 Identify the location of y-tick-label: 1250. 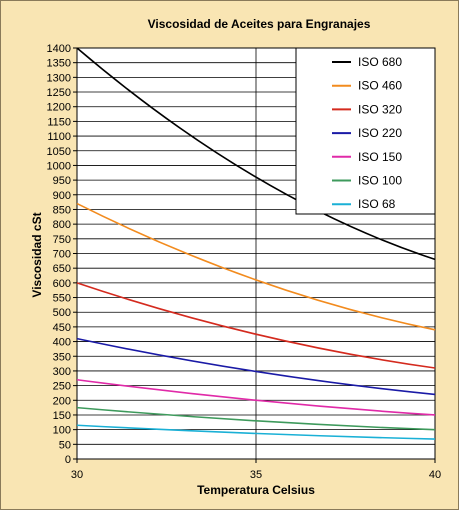
(59, 93).